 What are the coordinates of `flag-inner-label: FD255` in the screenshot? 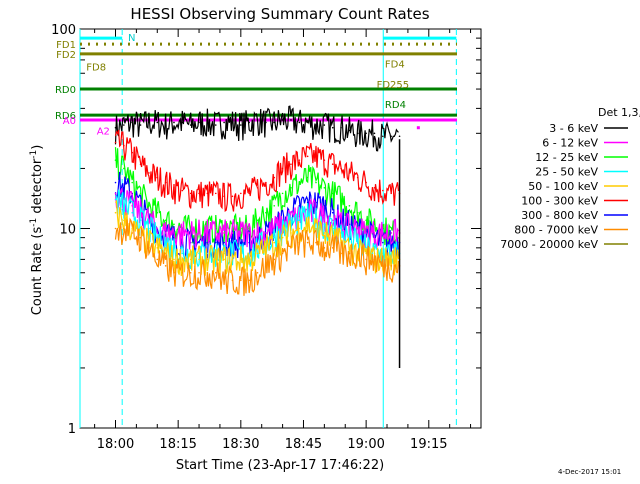 It's located at (393, 85).